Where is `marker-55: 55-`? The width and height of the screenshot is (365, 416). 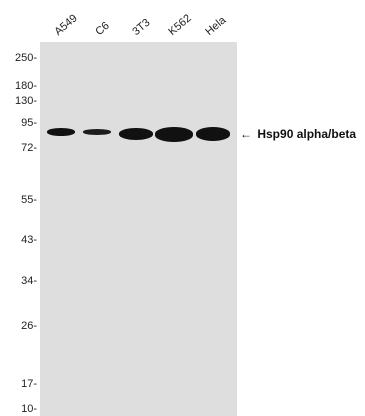
marker-55: 55- is located at coordinates (29, 200).